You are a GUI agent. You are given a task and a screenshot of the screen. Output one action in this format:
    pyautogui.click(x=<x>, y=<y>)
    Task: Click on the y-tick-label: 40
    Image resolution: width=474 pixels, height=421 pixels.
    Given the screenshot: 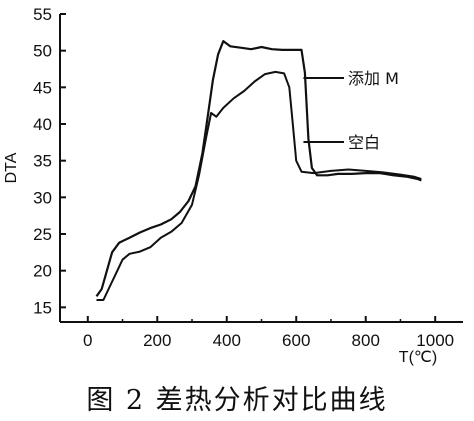 What is the action you would take?
    pyautogui.click(x=42, y=124)
    